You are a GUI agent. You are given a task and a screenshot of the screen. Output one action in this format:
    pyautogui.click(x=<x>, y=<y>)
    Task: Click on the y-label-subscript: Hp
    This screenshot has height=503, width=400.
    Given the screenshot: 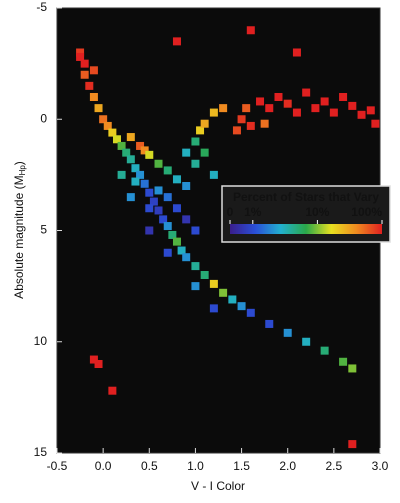 What is the action you would take?
    pyautogui.click(x=22, y=170)
    